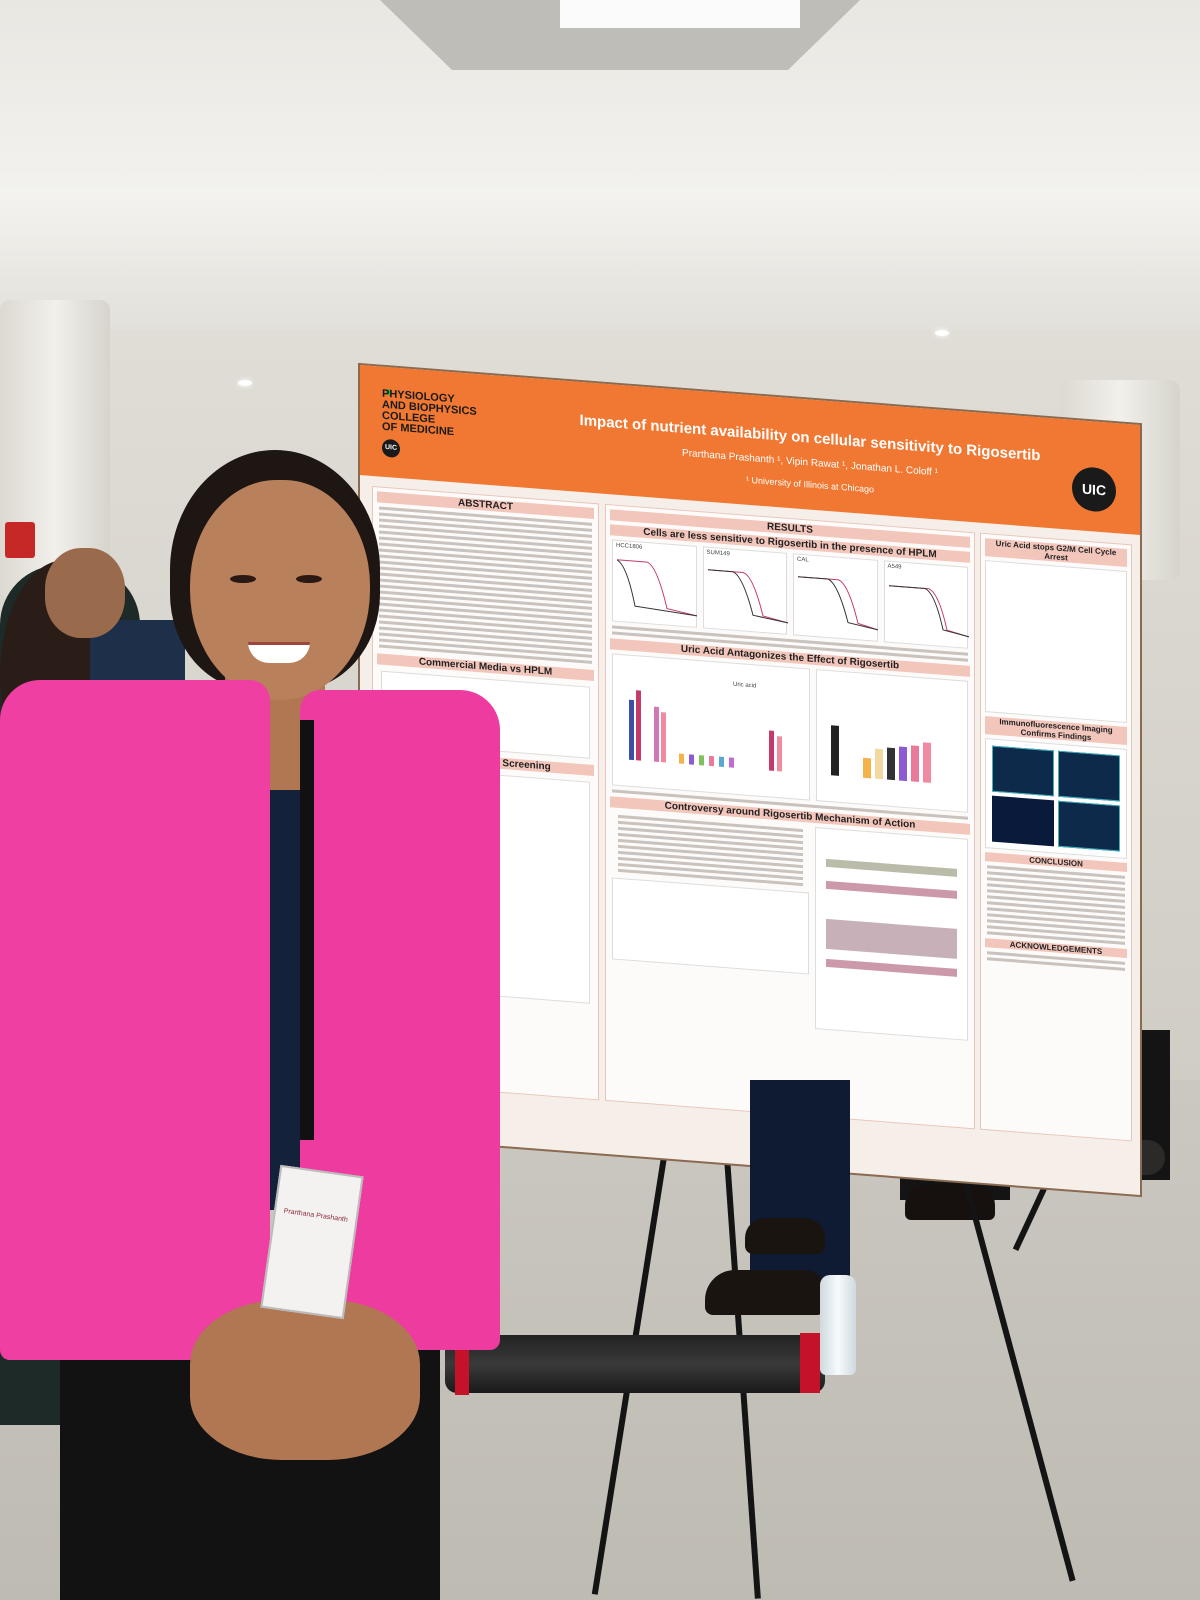 The height and width of the screenshot is (1600, 1200). What do you see at coordinates (894, 567) in the screenshot?
I see `panel-label: A549` at bounding box center [894, 567].